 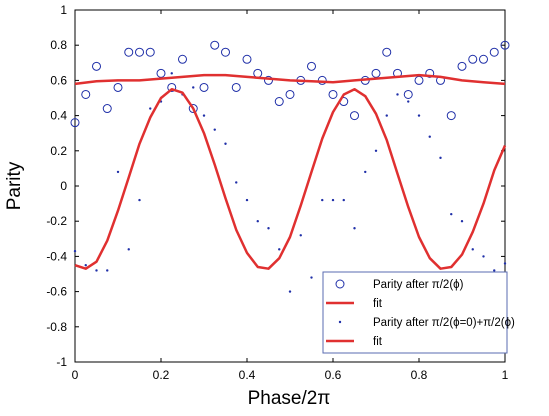 What do you see at coordinates (289, 398) in the screenshot?
I see `x-axis-title: Phase/2π` at bounding box center [289, 398].